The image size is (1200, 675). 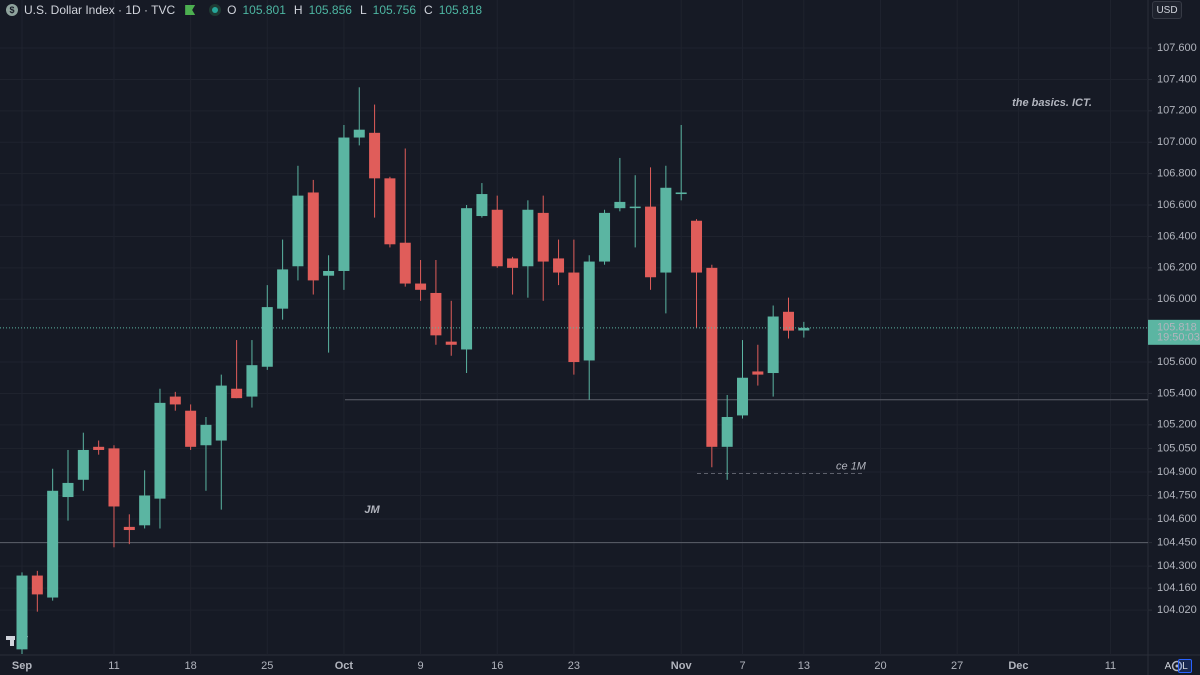 I want to click on symbol-title: U.S. Dollar Index · 1D · TVC, so click(x=100, y=10).